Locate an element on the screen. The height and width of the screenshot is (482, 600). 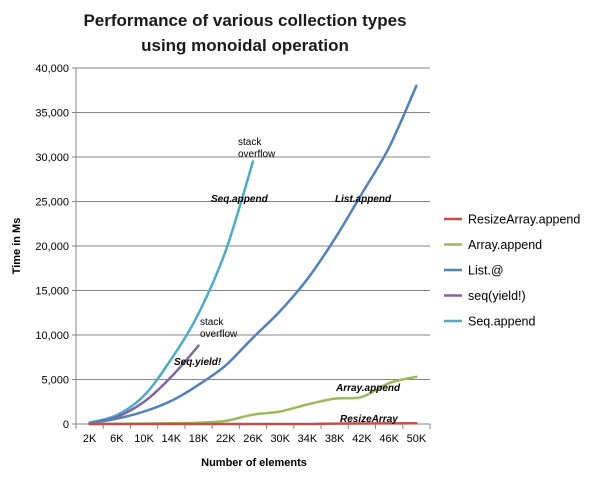
x-tick-label: 50K is located at coordinates (417, 439).